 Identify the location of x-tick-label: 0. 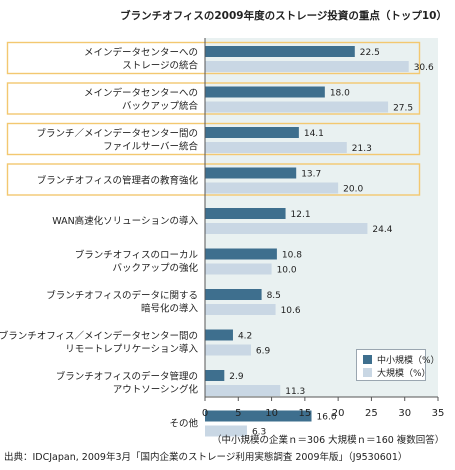
(205, 413).